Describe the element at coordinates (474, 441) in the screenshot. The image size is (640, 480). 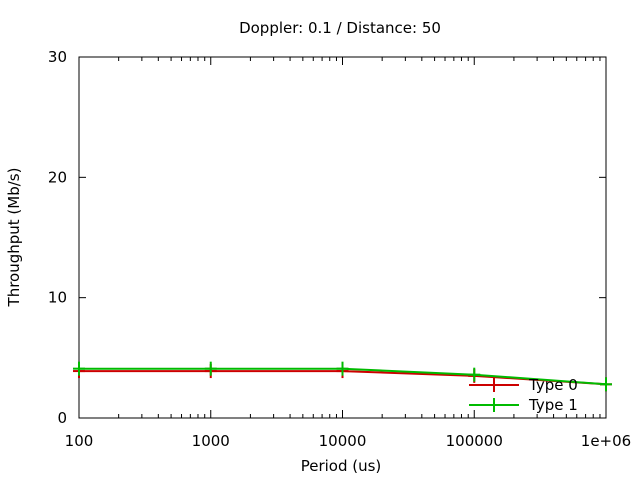
I see `x-tick-label: 100000` at that location.